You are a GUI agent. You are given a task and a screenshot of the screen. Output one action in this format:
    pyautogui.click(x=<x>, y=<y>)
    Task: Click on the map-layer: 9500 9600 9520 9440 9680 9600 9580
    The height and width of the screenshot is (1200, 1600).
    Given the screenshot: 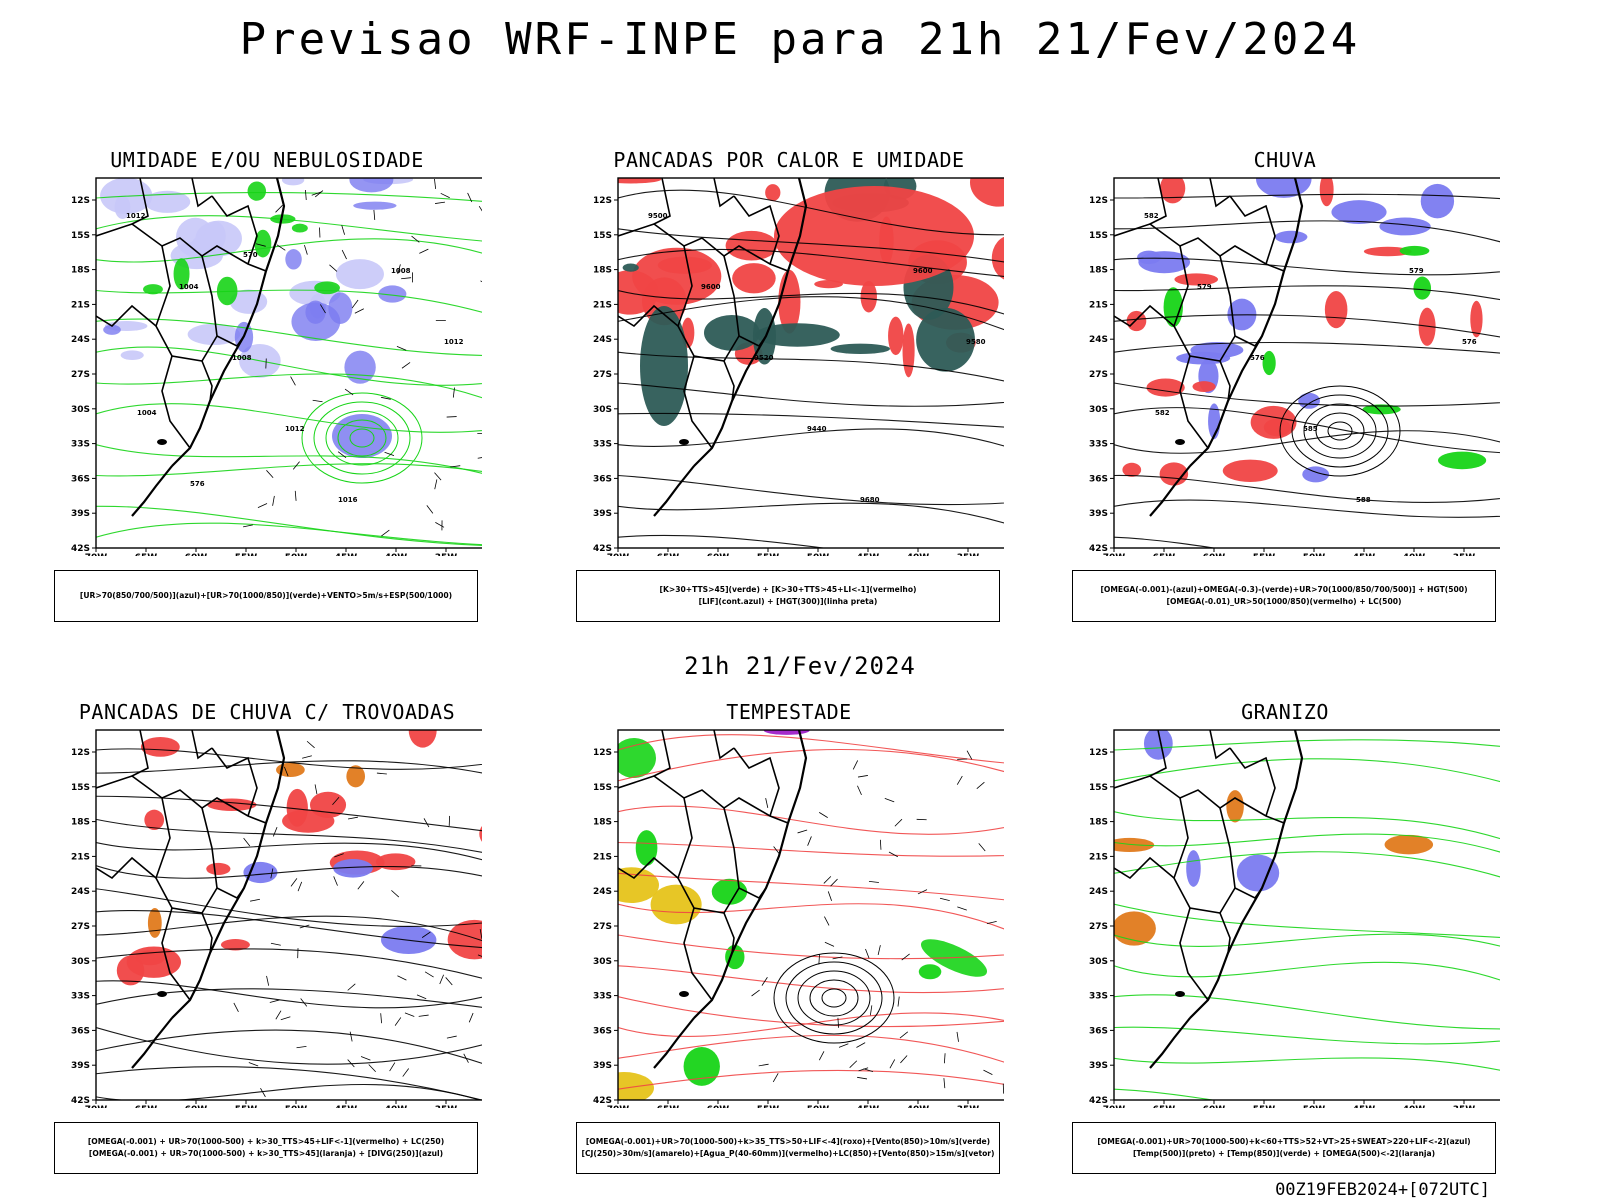 What is the action you would take?
    pyautogui.click(x=811, y=363)
    